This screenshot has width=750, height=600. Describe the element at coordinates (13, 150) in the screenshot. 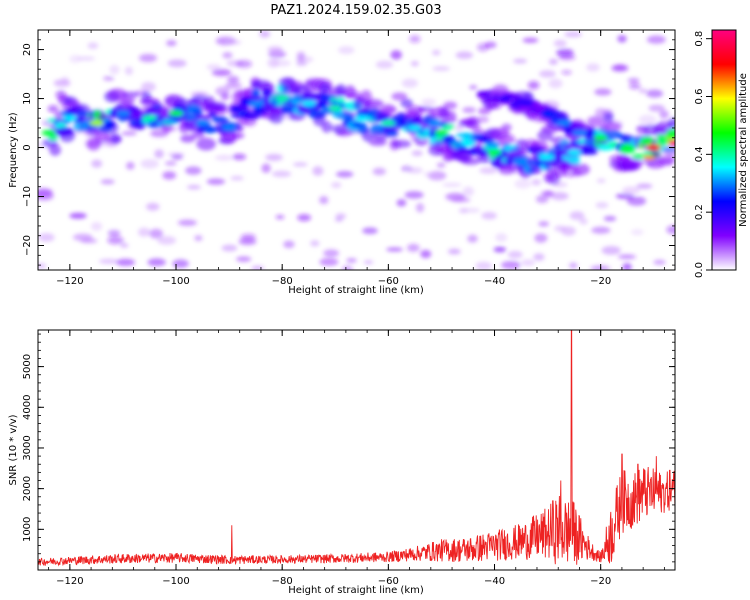

I see `spectrogram-ylabel: Frequency (Hz)` at that location.